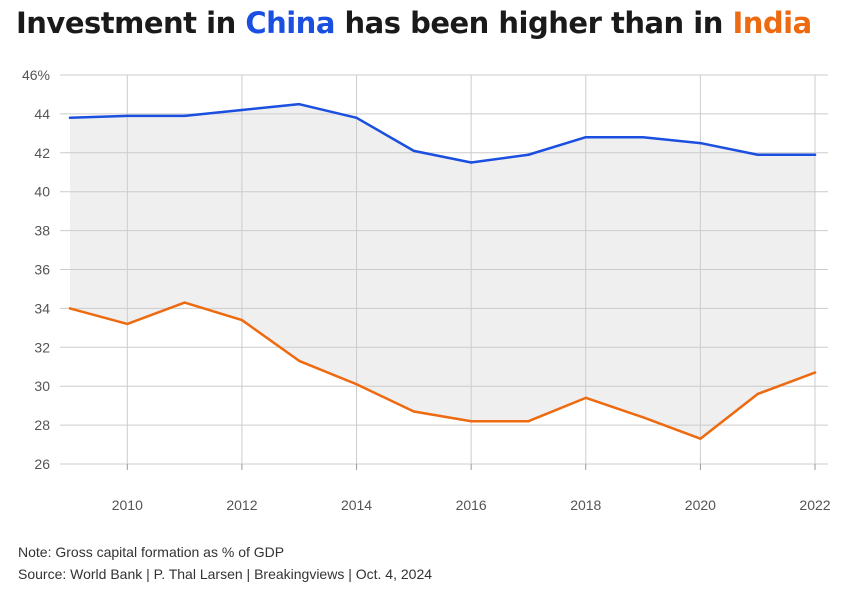 The image size is (865, 589). What do you see at coordinates (772, 23) in the screenshot?
I see `title-india-label: India` at bounding box center [772, 23].